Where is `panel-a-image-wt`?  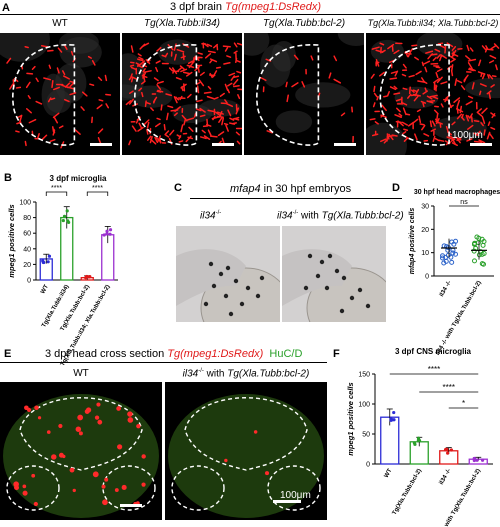
panel-a-image-wt is located at coordinates (60, 94).